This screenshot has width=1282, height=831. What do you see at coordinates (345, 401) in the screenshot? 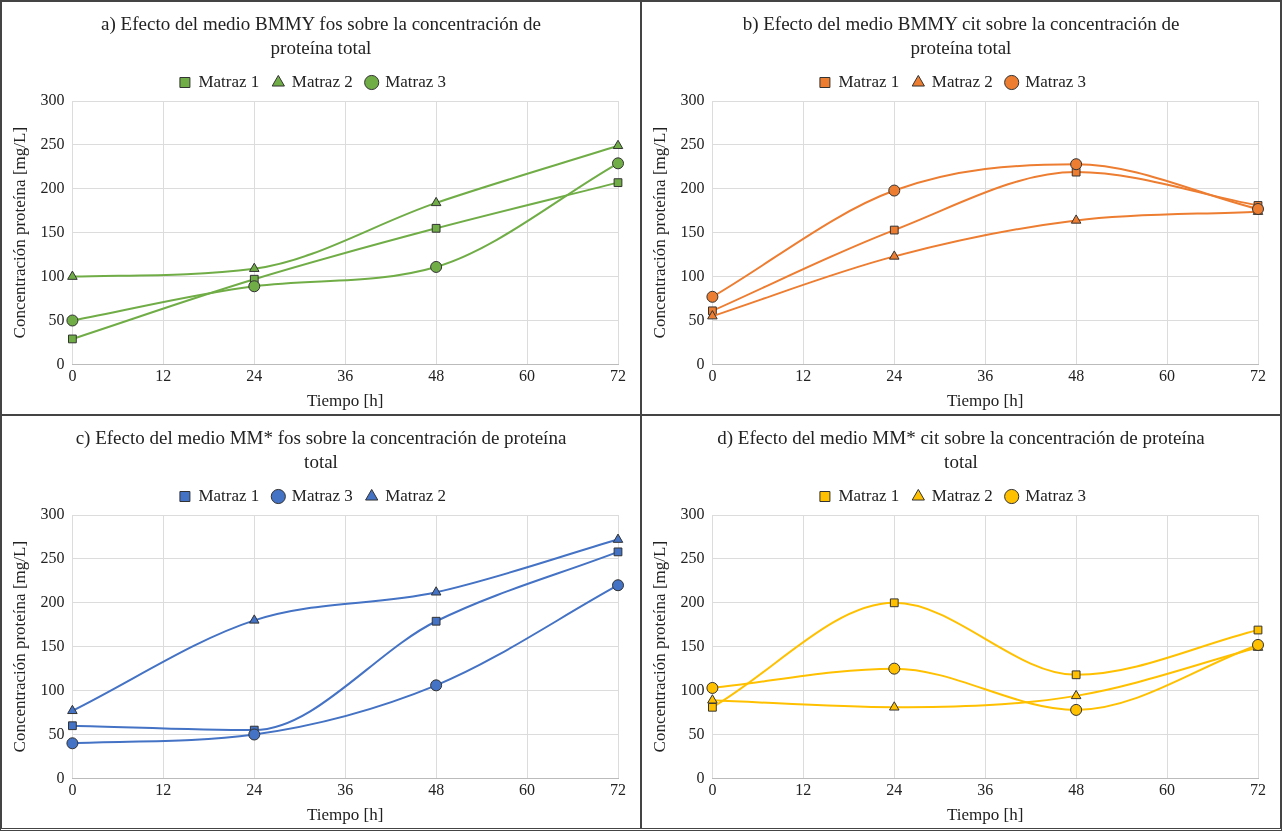
I see `x-axis-title: Tiempo [h]` at bounding box center [345, 401].